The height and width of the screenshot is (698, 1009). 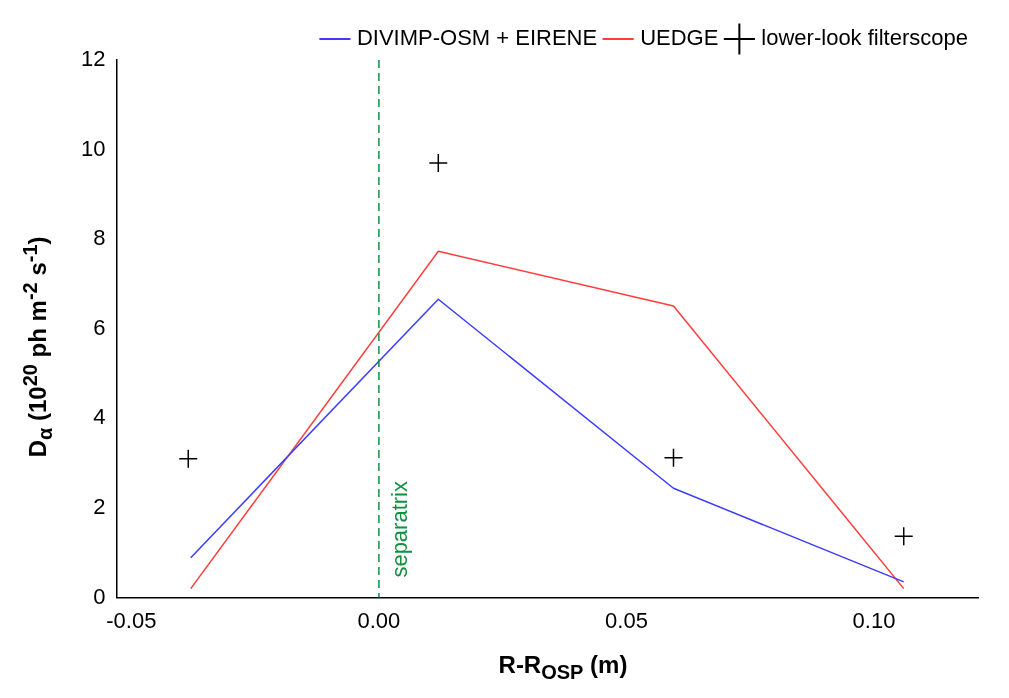 What do you see at coordinates (93, 59) in the screenshot?
I see `y-tick-label: 12` at bounding box center [93, 59].